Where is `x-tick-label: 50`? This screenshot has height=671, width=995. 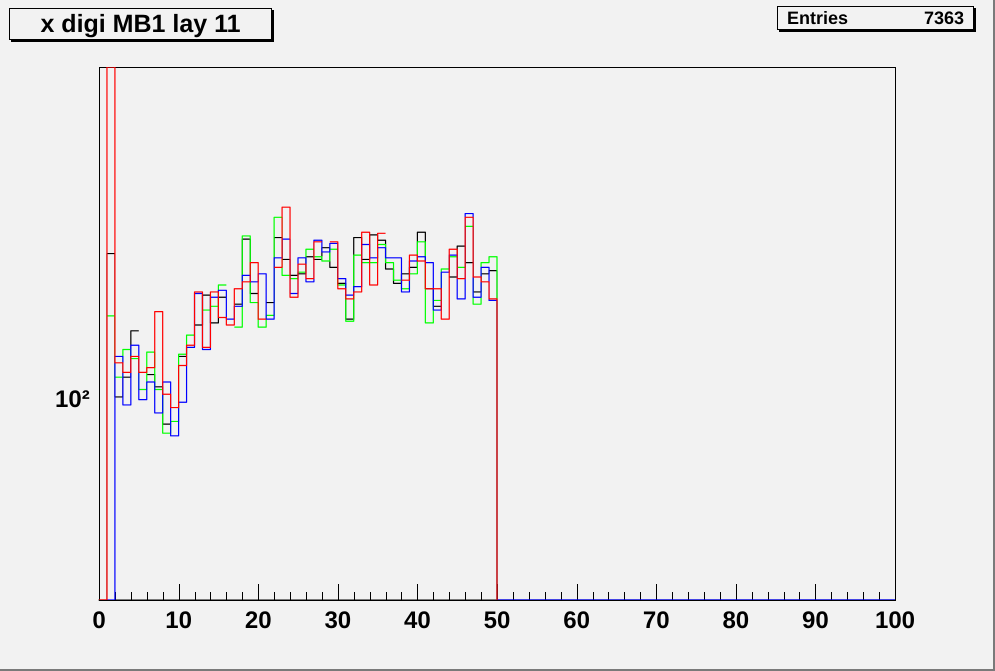 x-tick-label: 50 is located at coordinates (497, 620).